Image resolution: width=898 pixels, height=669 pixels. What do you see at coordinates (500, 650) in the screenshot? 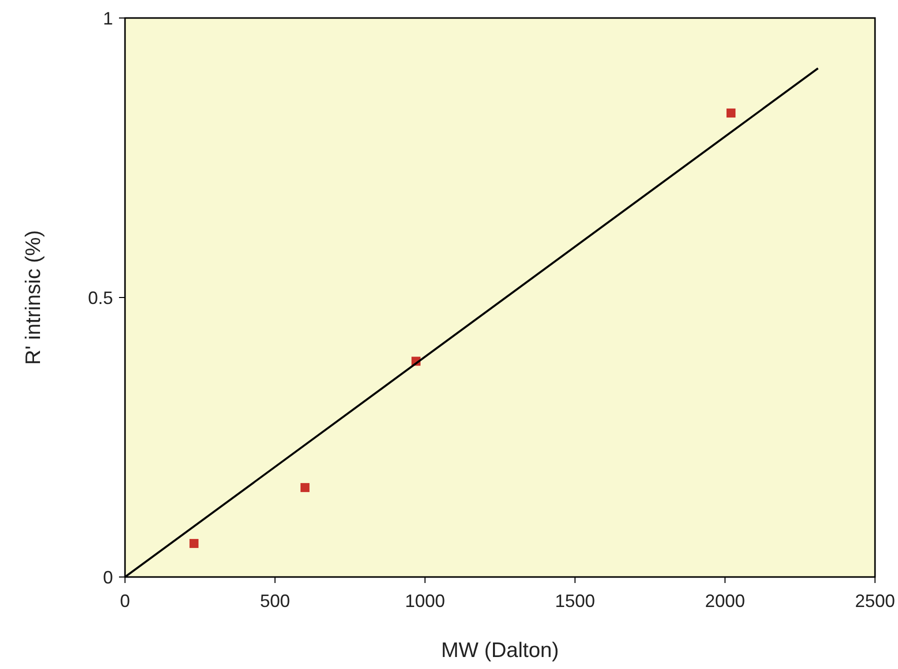
I see `x-axis-title: MW (Dalton)` at bounding box center [500, 650].